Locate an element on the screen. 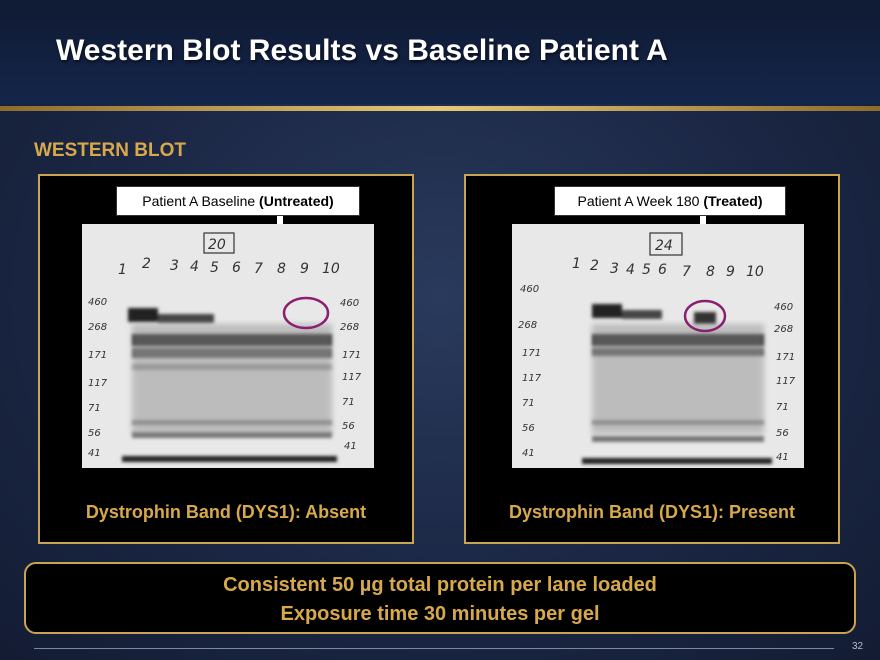 The image size is (880, 660). gel-number: 24 is located at coordinates (664, 246).